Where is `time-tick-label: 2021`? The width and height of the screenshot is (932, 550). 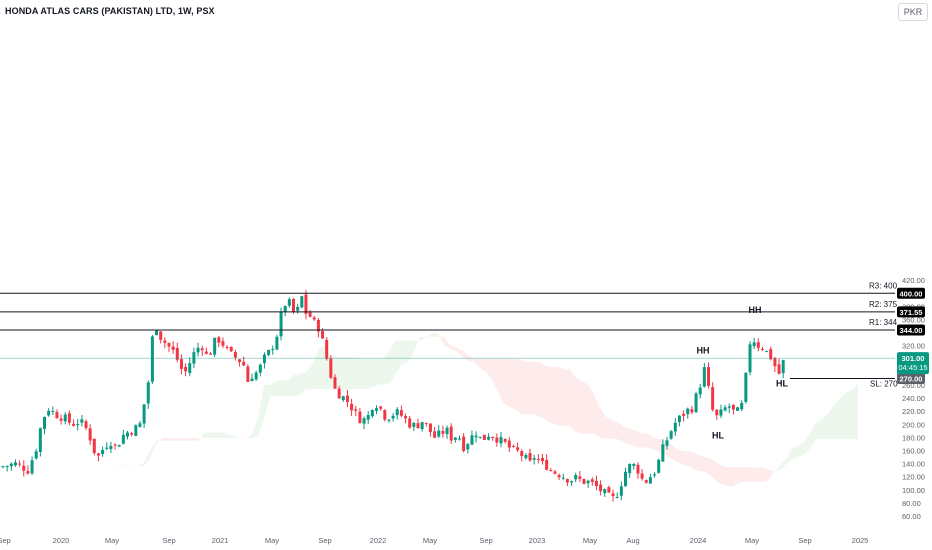 time-tick-label: 2021 is located at coordinates (220, 540).